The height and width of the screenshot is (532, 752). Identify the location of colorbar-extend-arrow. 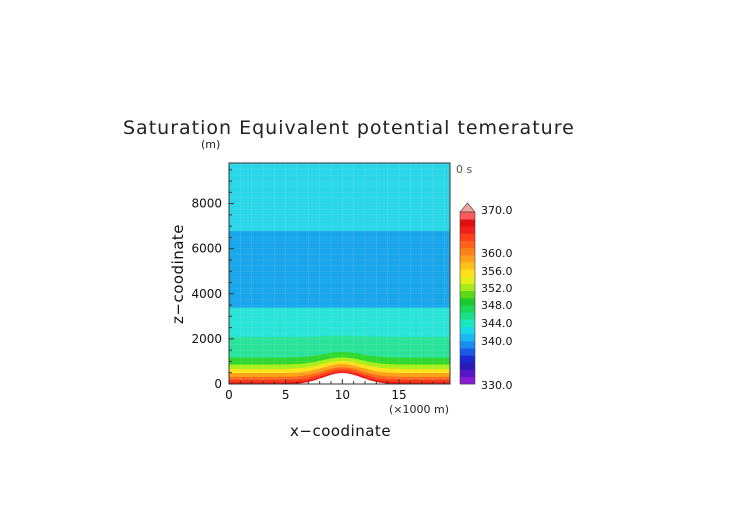
(467, 207).